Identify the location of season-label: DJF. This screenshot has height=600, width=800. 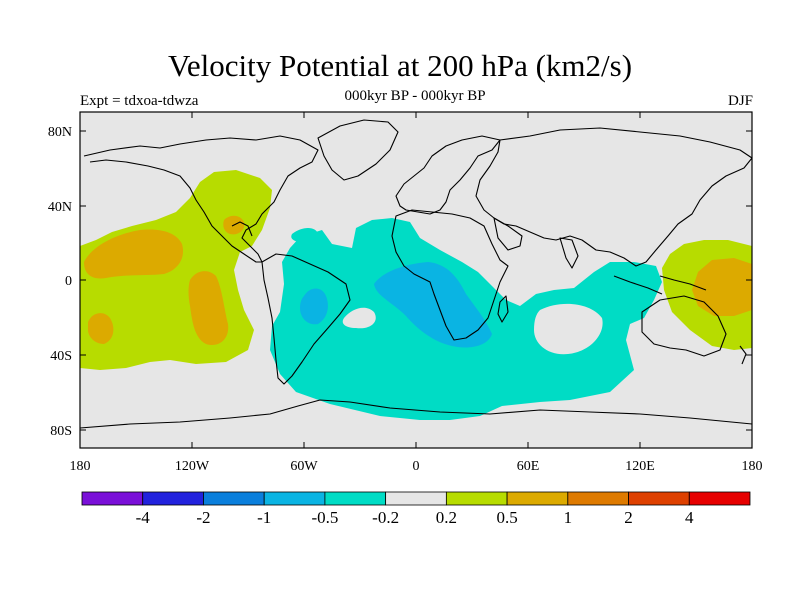
(740, 101).